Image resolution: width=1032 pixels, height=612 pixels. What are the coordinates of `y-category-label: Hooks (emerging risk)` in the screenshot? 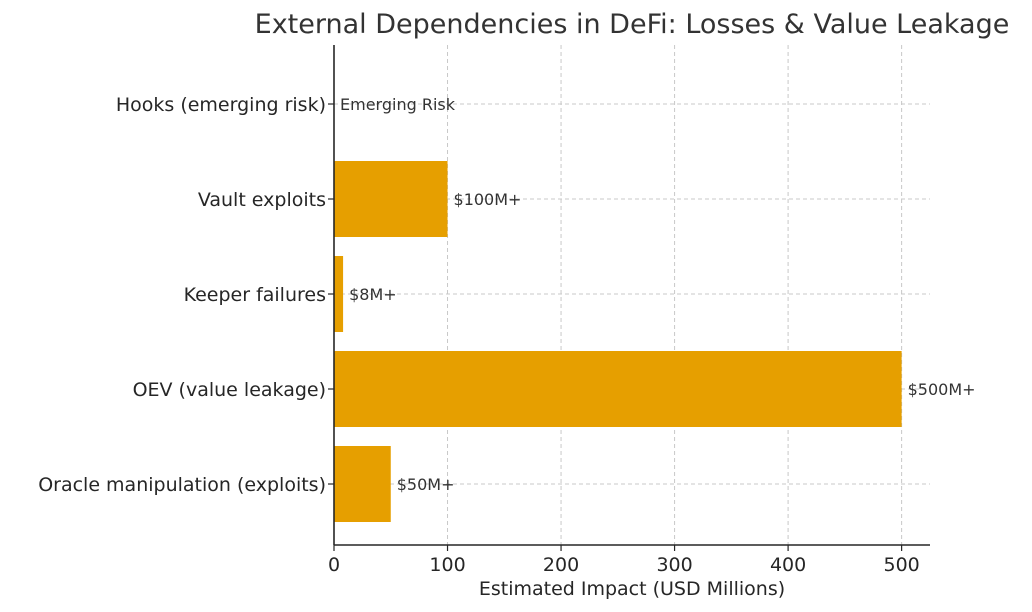 It's located at (221, 105).